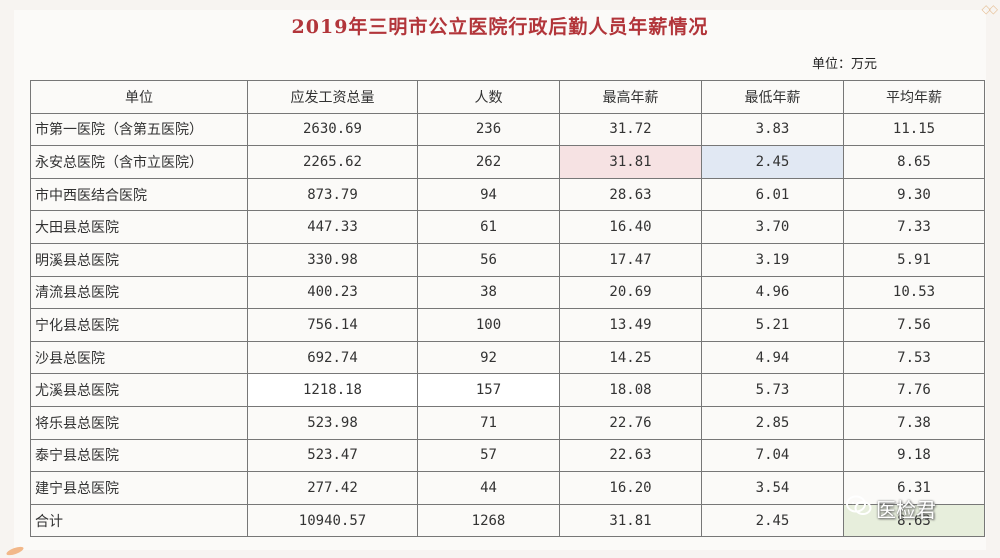  Describe the element at coordinates (772, 162) in the screenshot. I see `cell-min-highlight: 2.45` at that location.